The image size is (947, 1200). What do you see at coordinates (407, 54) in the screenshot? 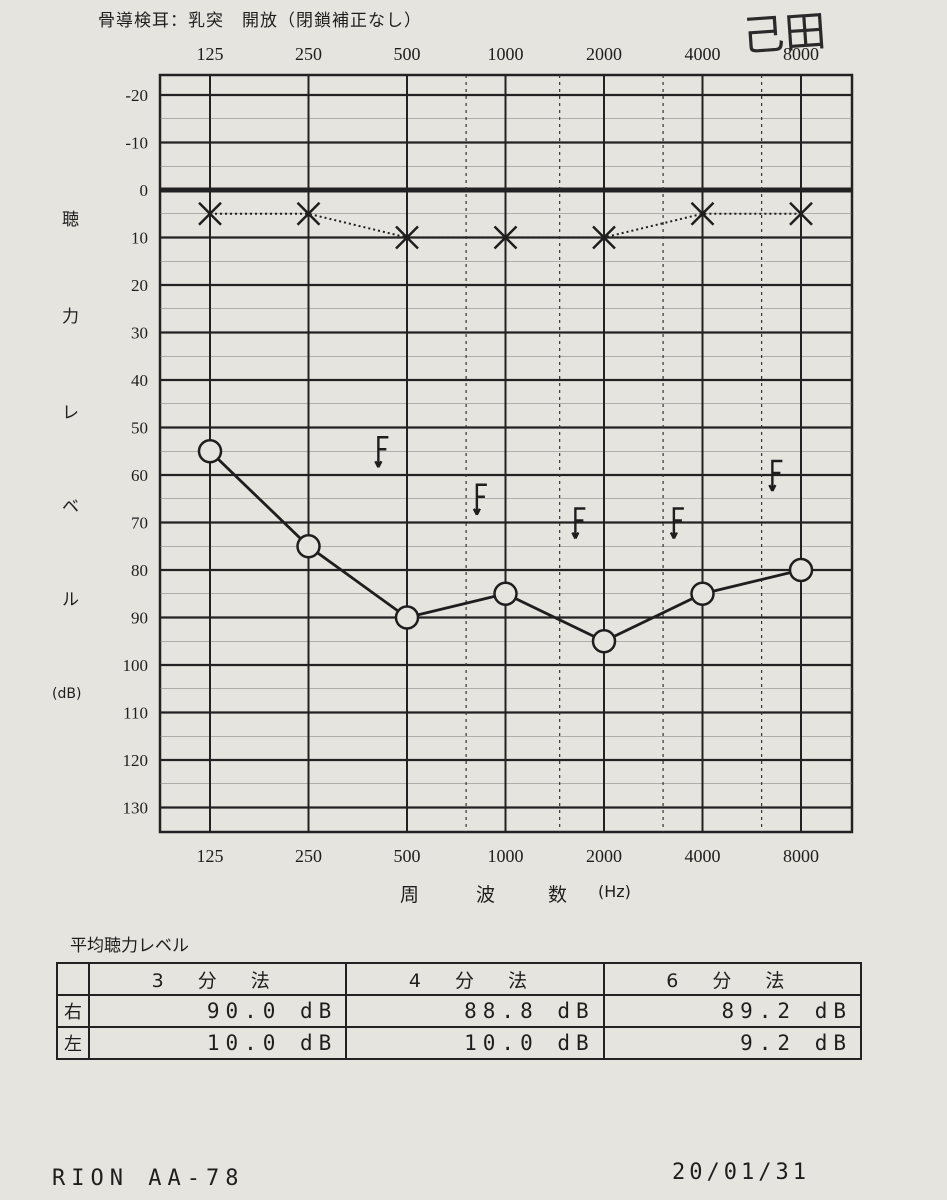
I see `x-tick-label-top: 500` at bounding box center [407, 54].